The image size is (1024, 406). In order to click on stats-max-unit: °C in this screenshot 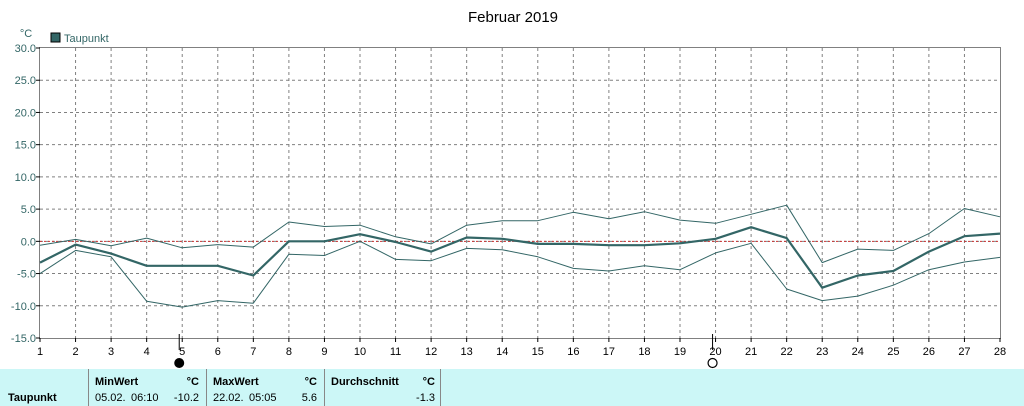, I will do `click(310, 382)`.